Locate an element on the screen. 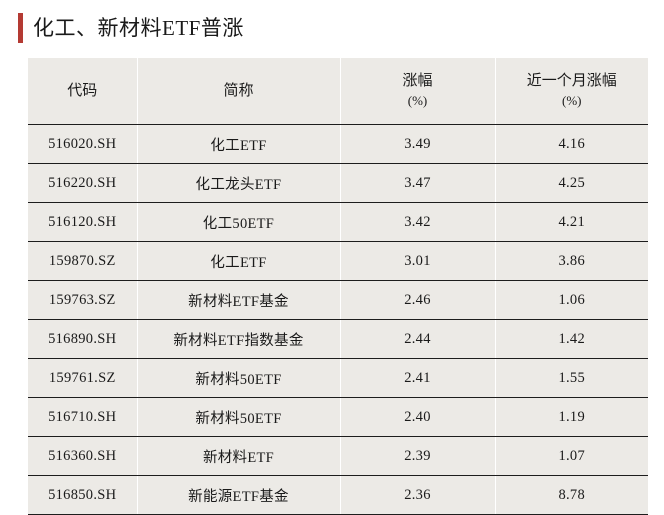 This screenshot has height=515, width=664. column-header-change-label: 涨幅 is located at coordinates (417, 81).